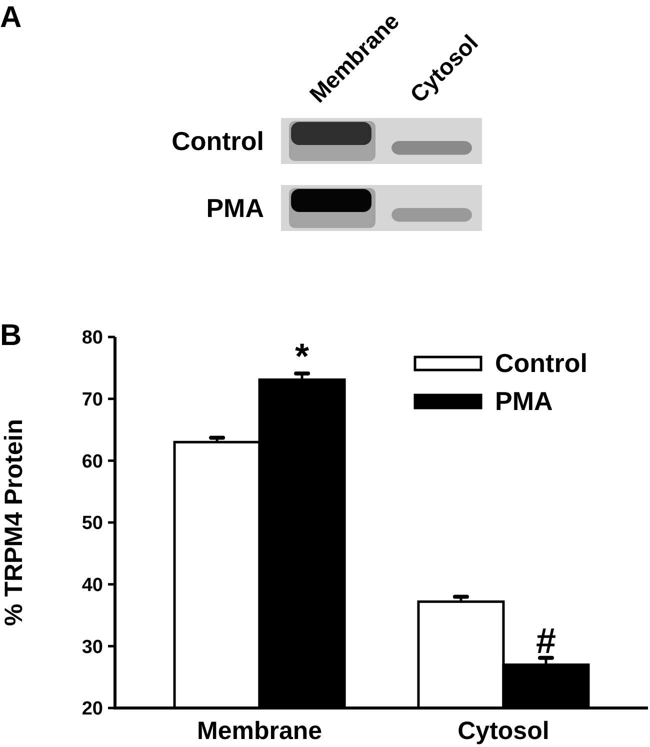 This screenshot has height=747, width=650. I want to click on y-tick-label: 30, so click(92, 647).